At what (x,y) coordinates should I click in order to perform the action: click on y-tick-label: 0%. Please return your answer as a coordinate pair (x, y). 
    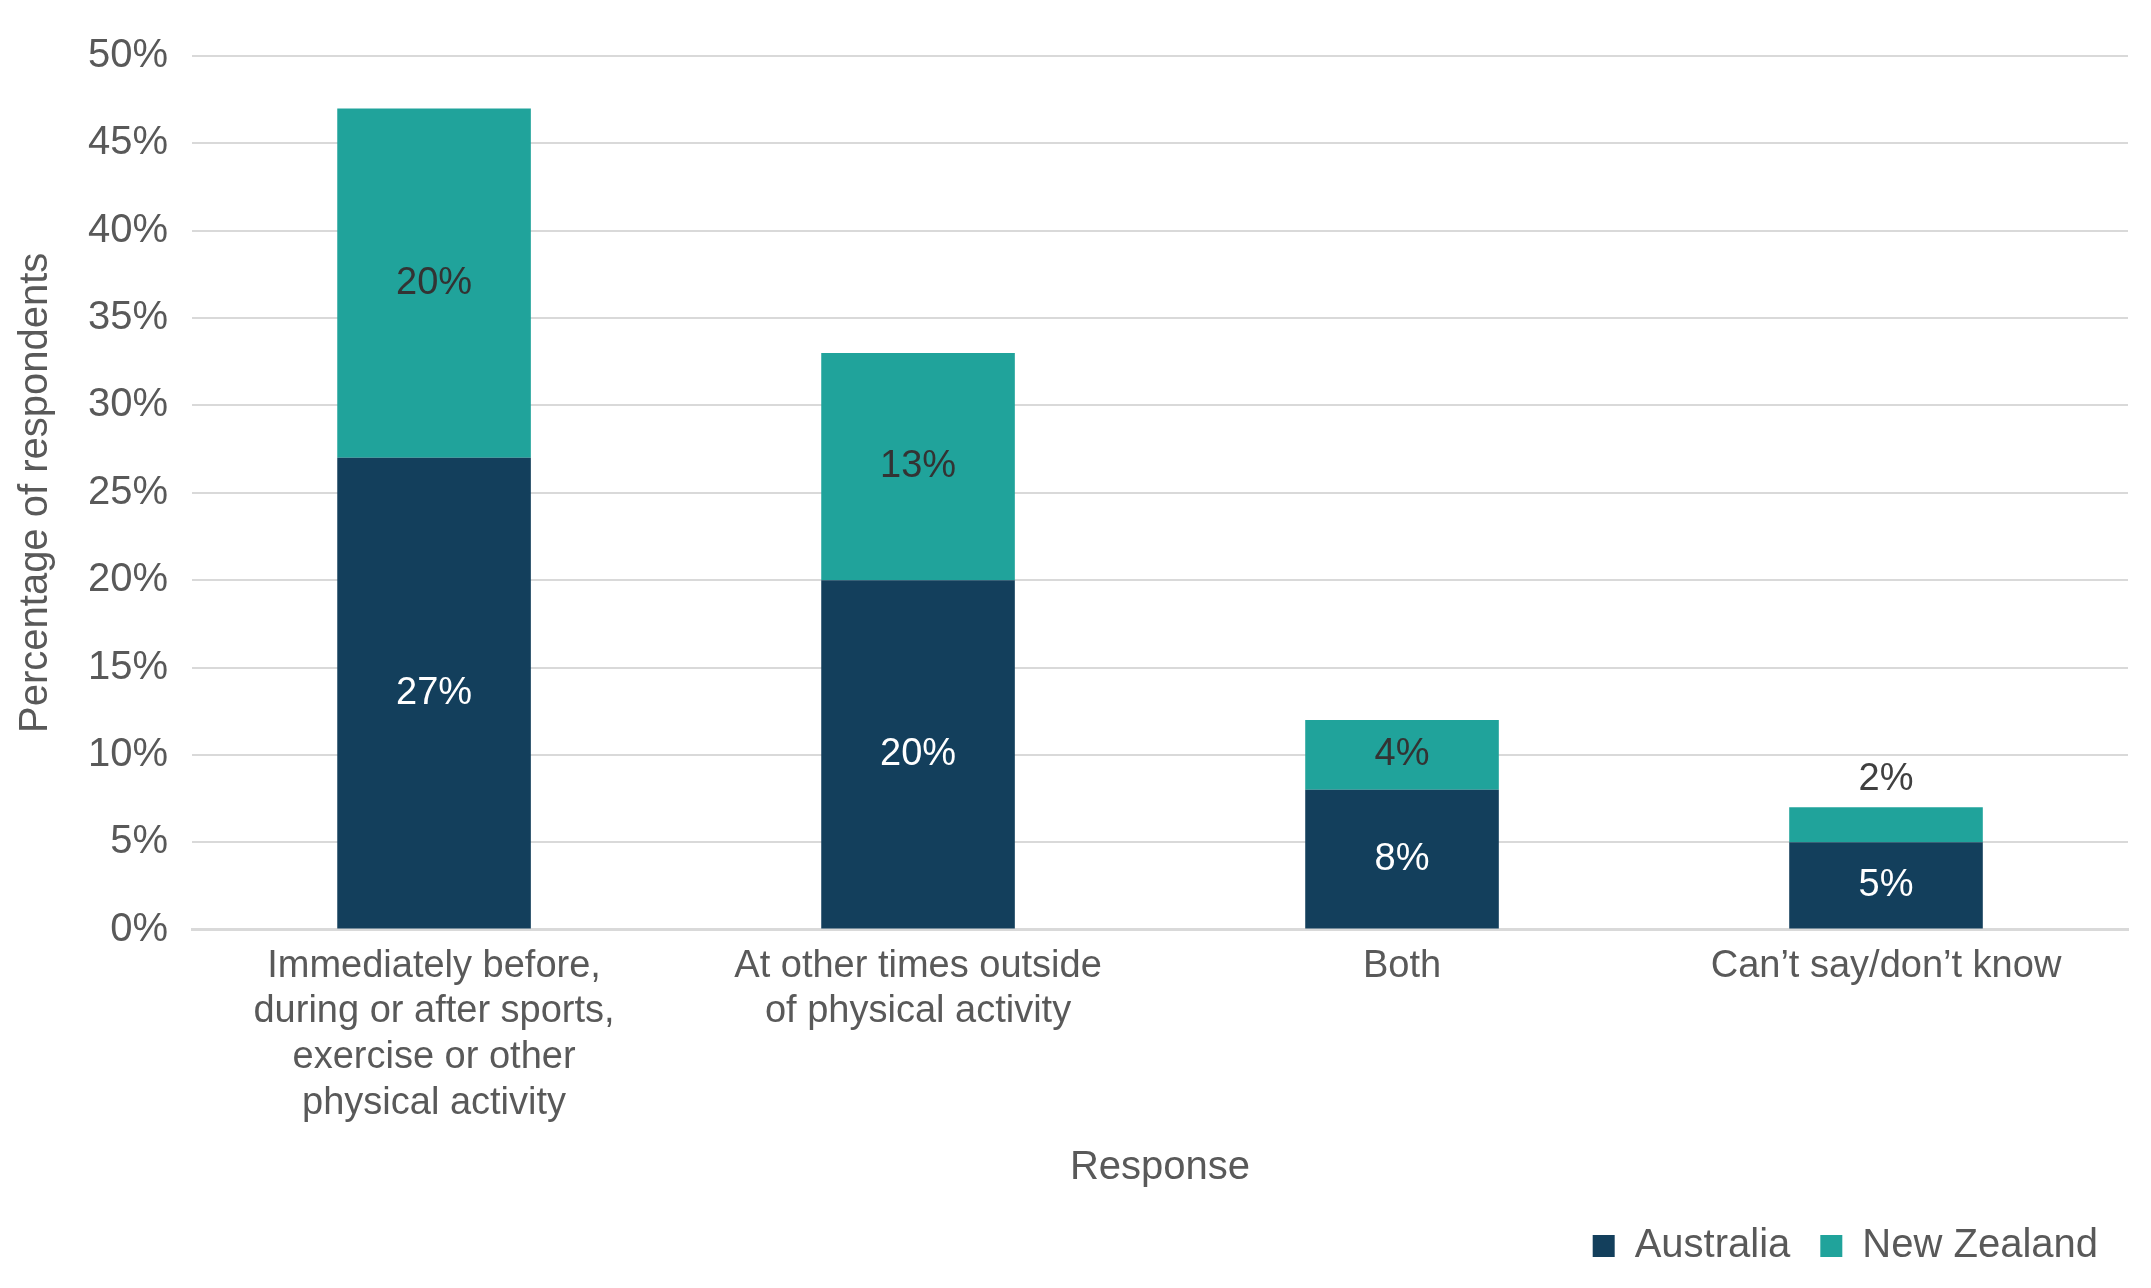
    Looking at the image, I should click on (139, 926).